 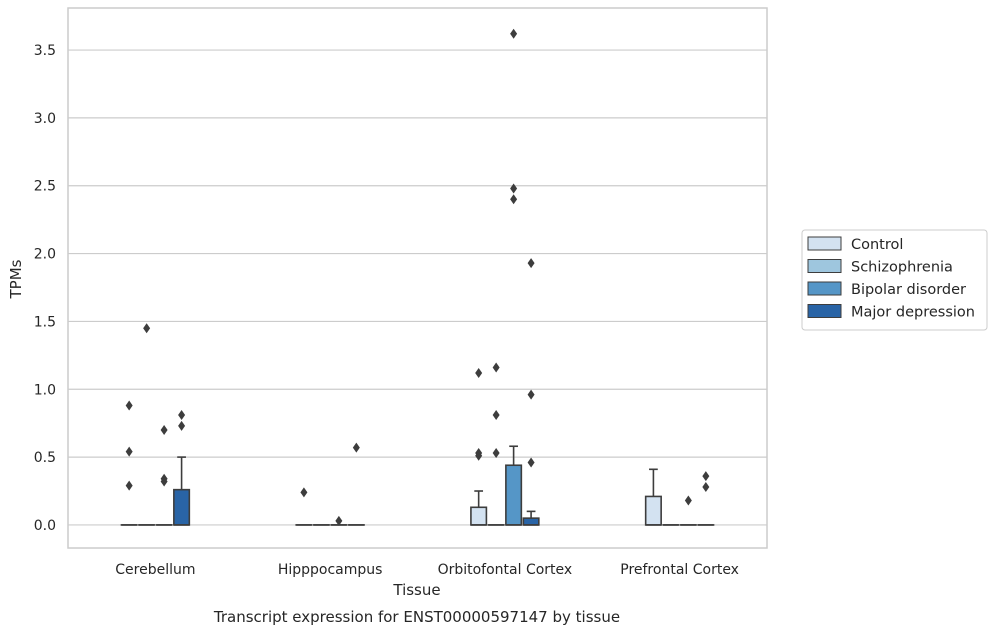 I want to click on y-tick-label: 2.0, so click(x=45, y=255).